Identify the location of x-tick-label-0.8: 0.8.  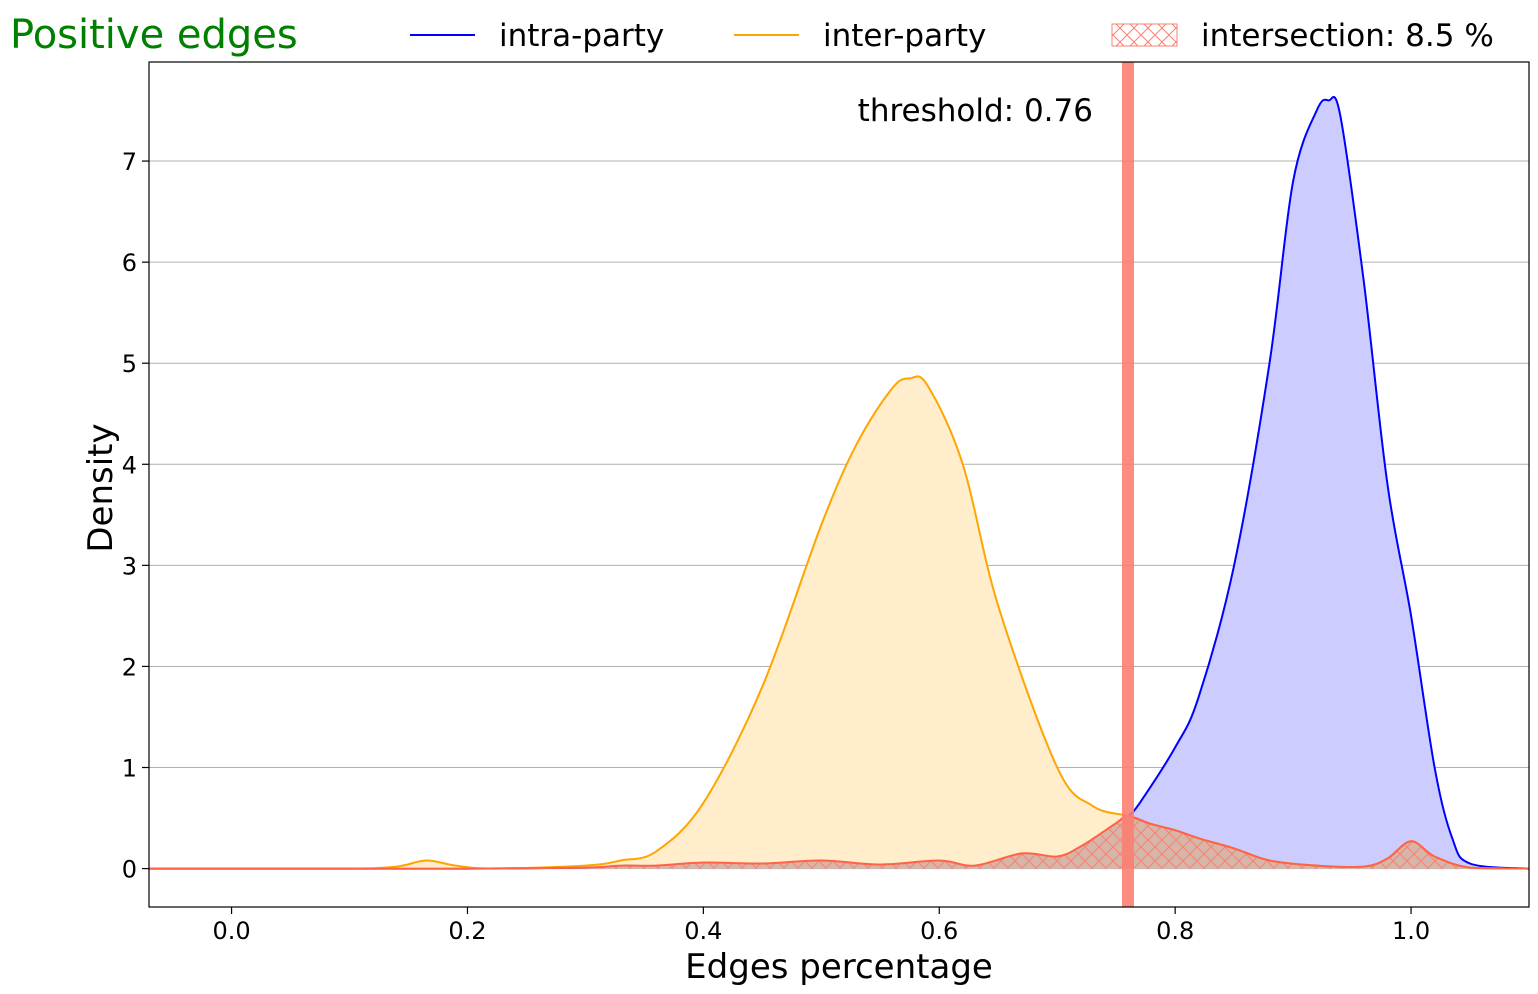
(1175, 931).